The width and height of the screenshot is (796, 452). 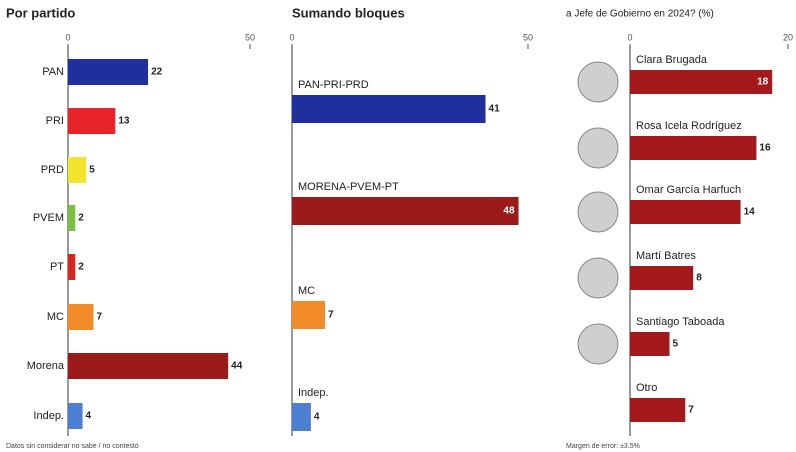 I want to click on category-label: Santiago Taboada, so click(x=680, y=322).